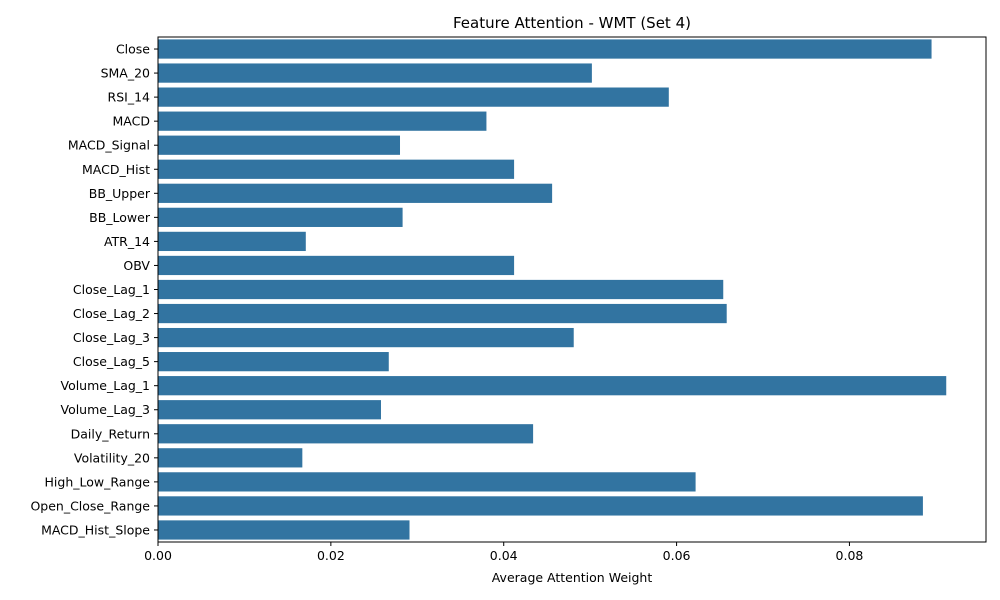 Image resolution: width=1000 pixels, height=600 pixels. What do you see at coordinates (109, 145) in the screenshot?
I see `y-tick-label: MACD_Signal` at bounding box center [109, 145].